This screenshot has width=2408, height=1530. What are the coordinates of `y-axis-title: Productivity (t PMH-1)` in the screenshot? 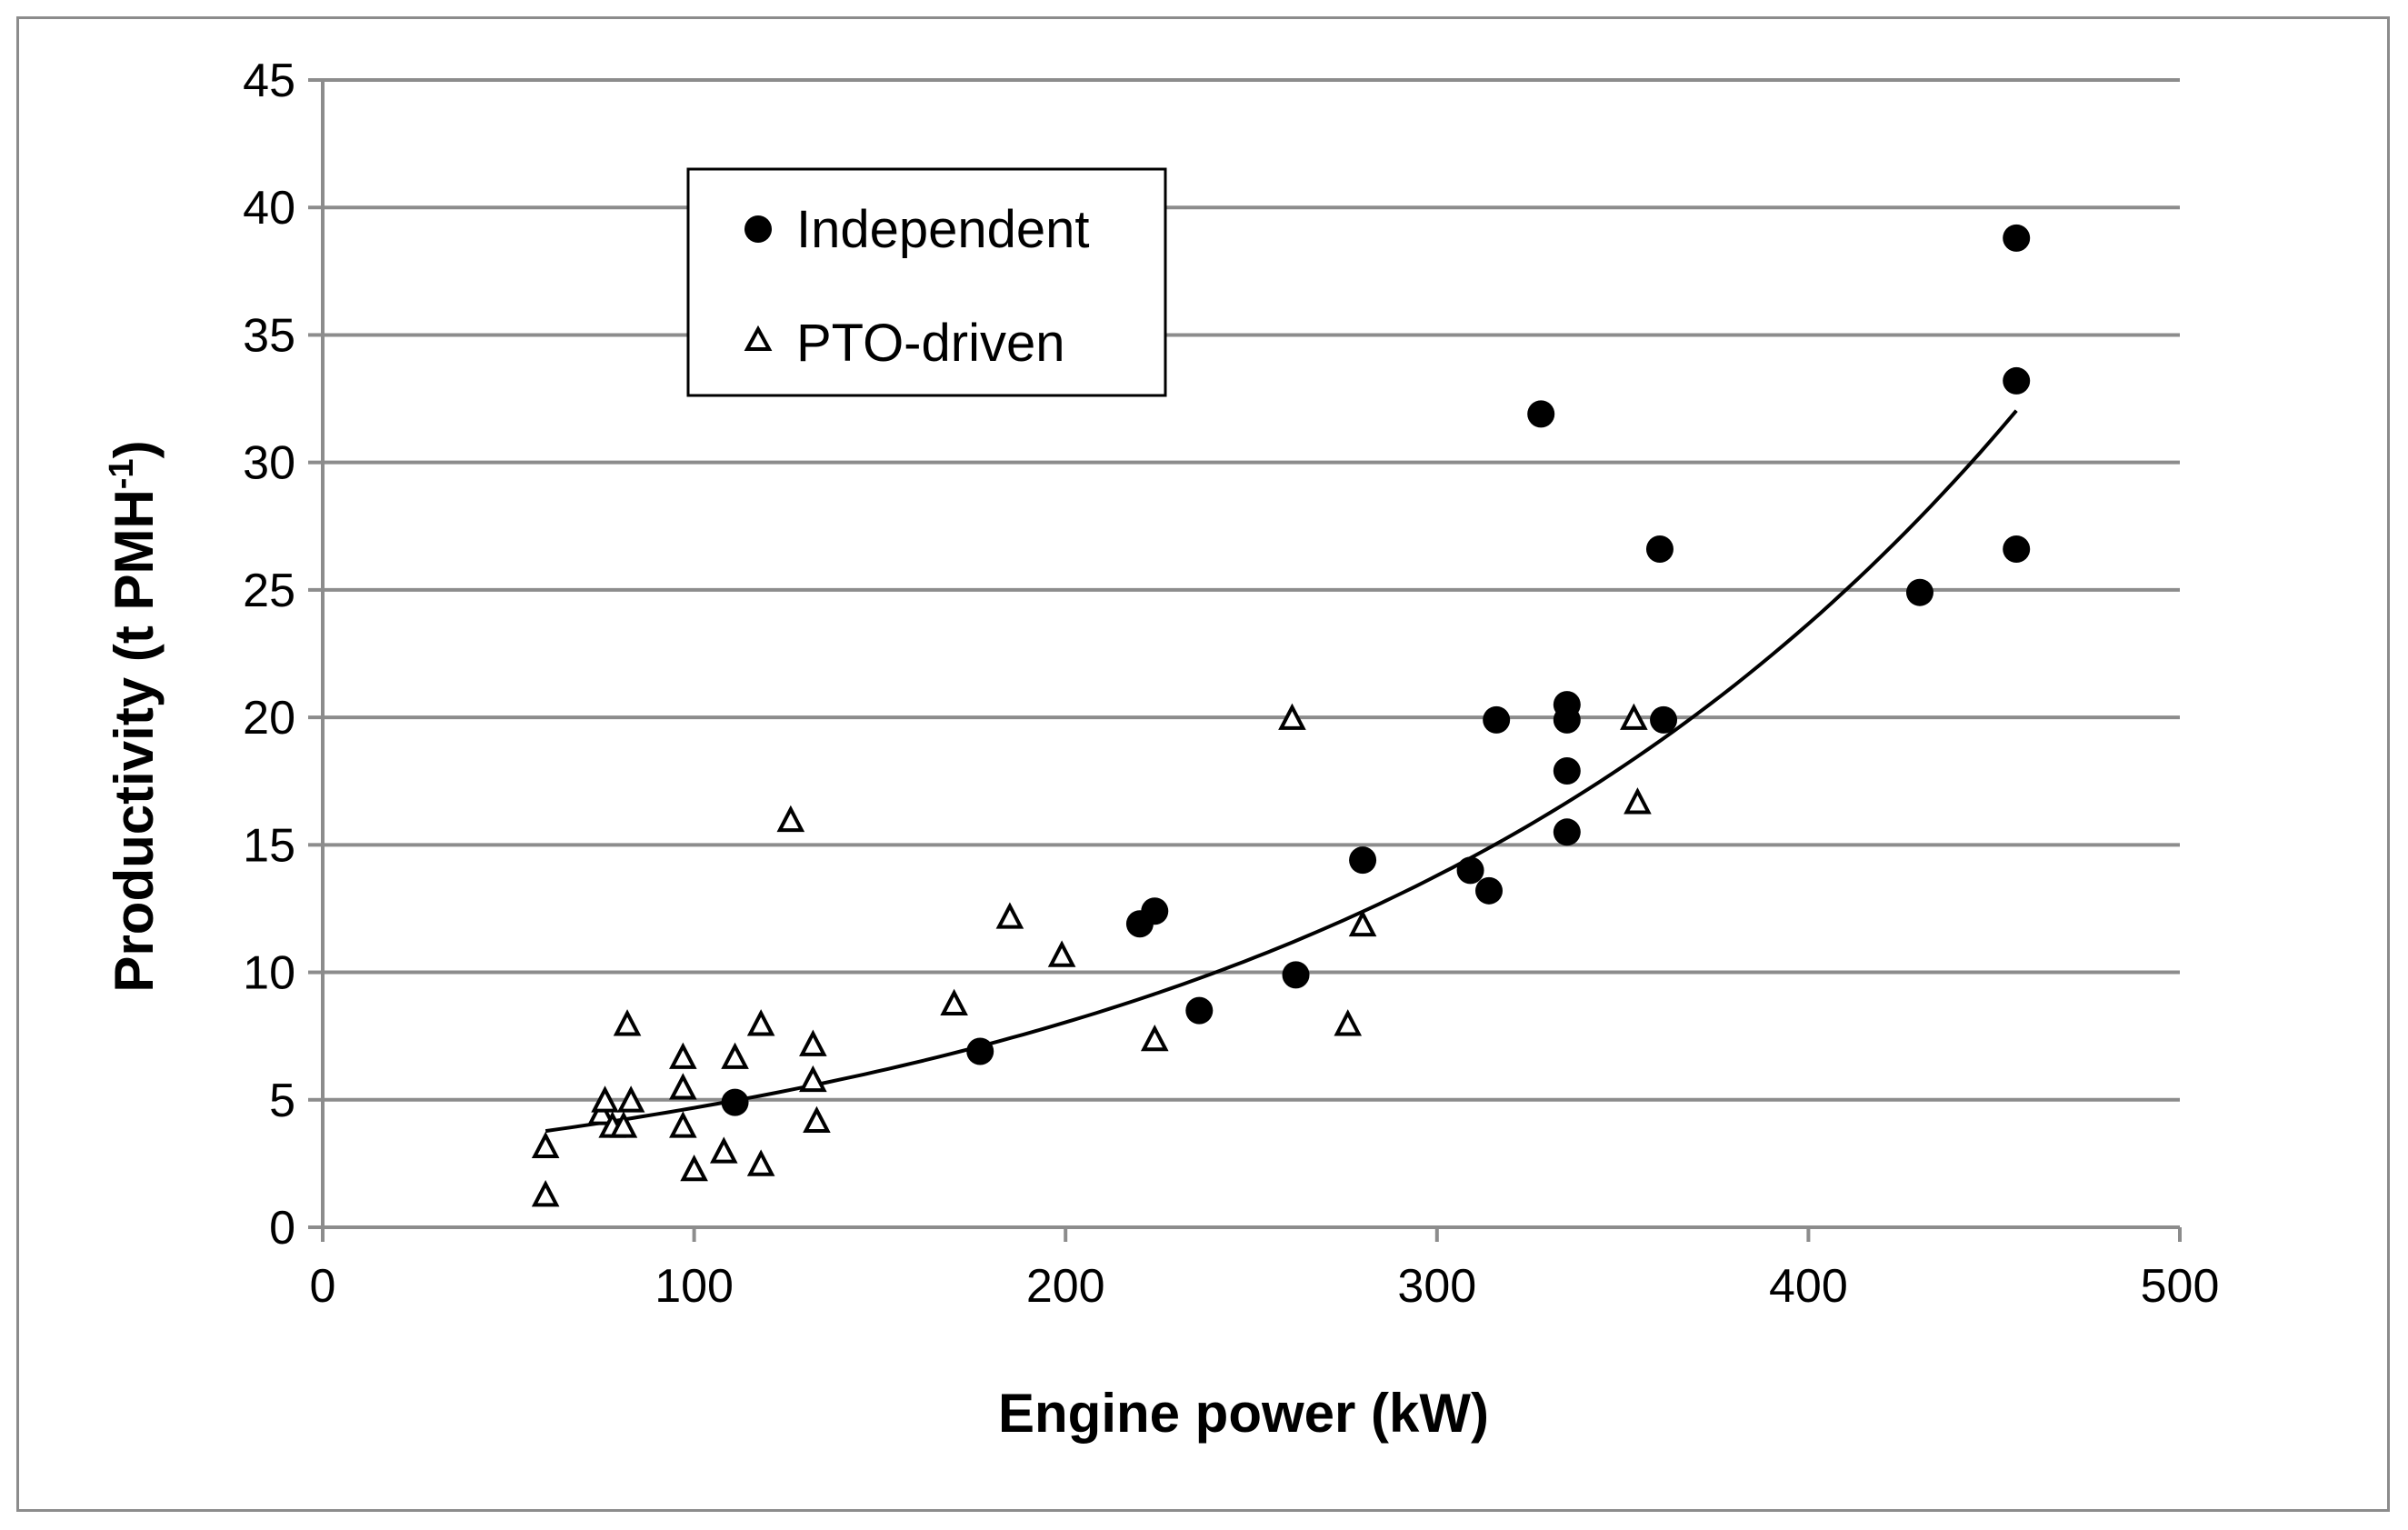 It's located at (134, 716).